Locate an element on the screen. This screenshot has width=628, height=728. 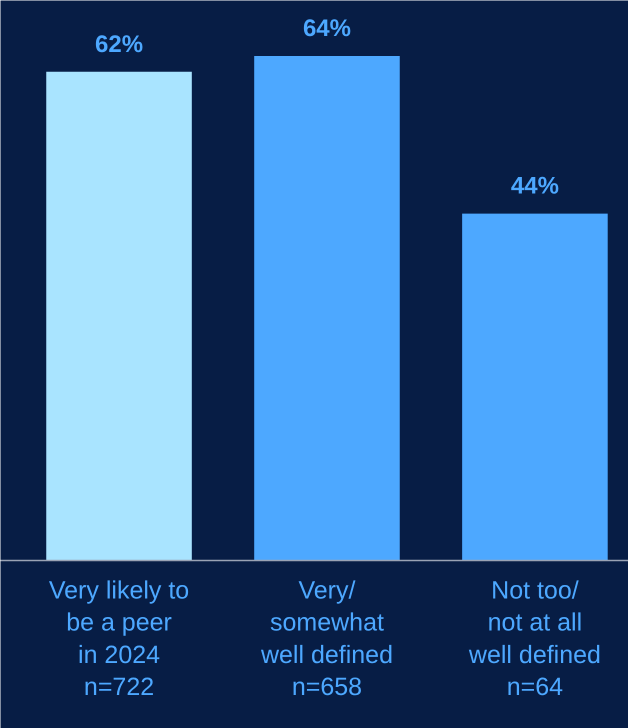
data-label: 44% is located at coordinates (534, 186).